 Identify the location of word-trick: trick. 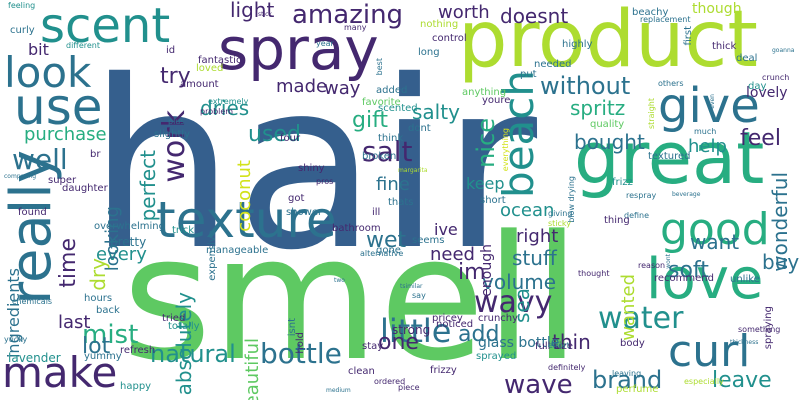
(183, 230).